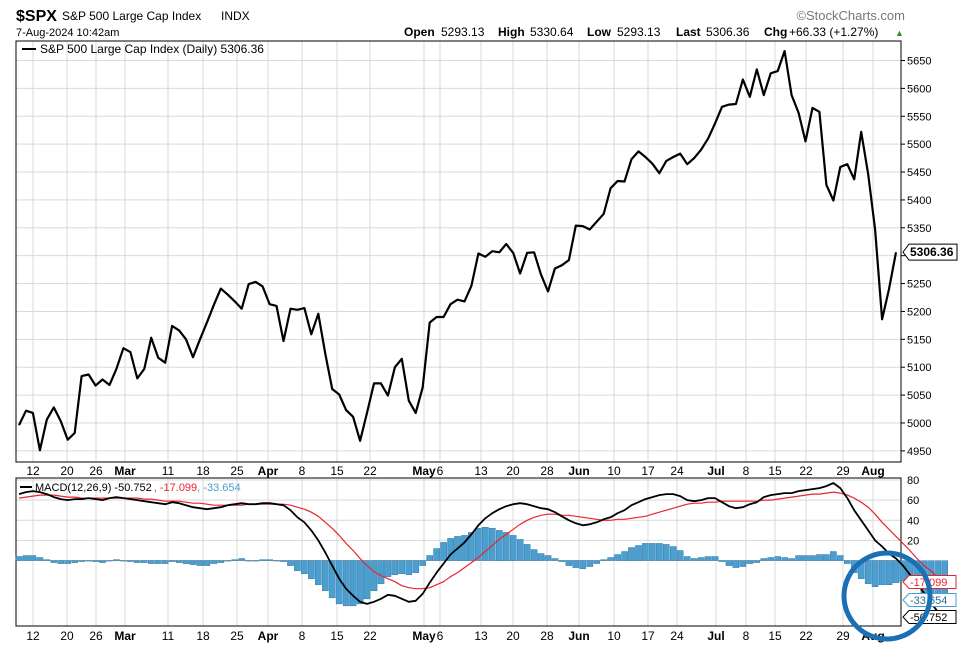  Describe the element at coordinates (578, 471) in the screenshot. I see `price-xtick-label: Jun` at that location.